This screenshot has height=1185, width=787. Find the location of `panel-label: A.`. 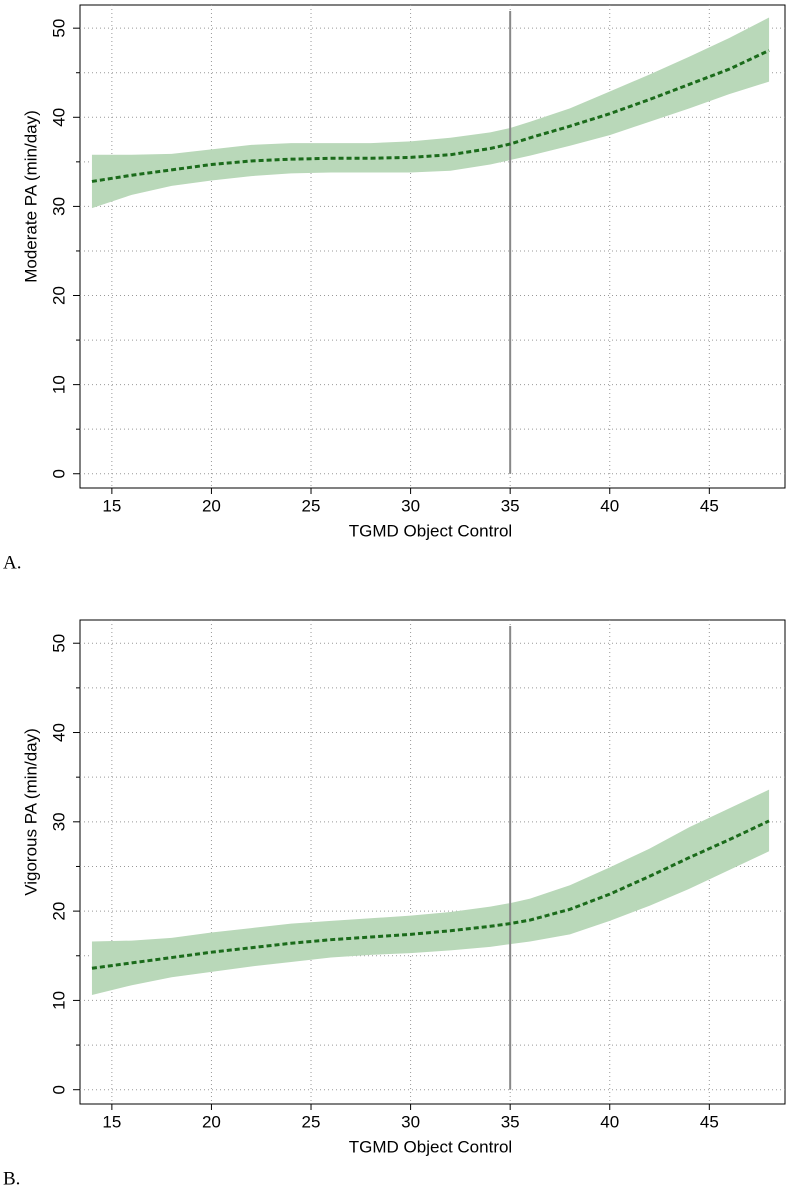

panel-label: A. is located at coordinates (12, 562).